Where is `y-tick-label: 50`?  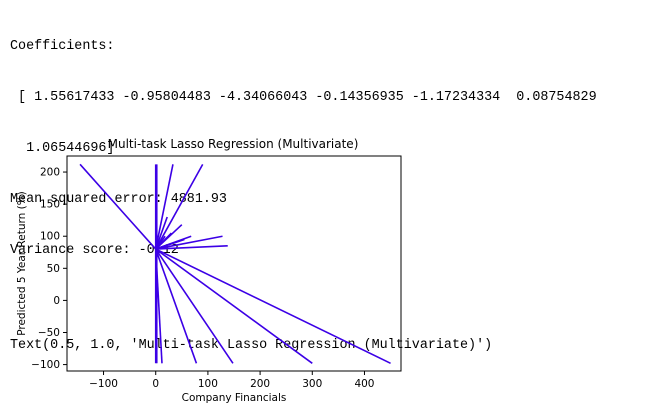 y-tick-label: 50 is located at coordinates (53, 269).